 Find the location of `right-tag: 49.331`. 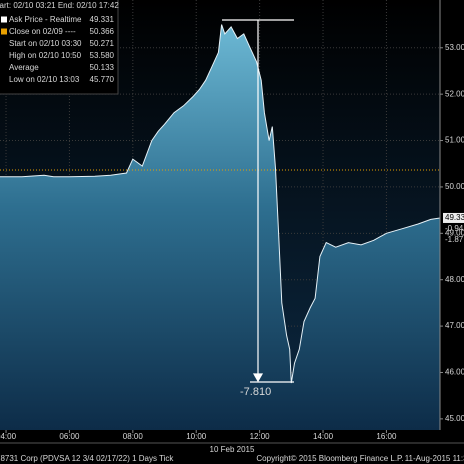

right-tag: 49.331 is located at coordinates (454, 217).